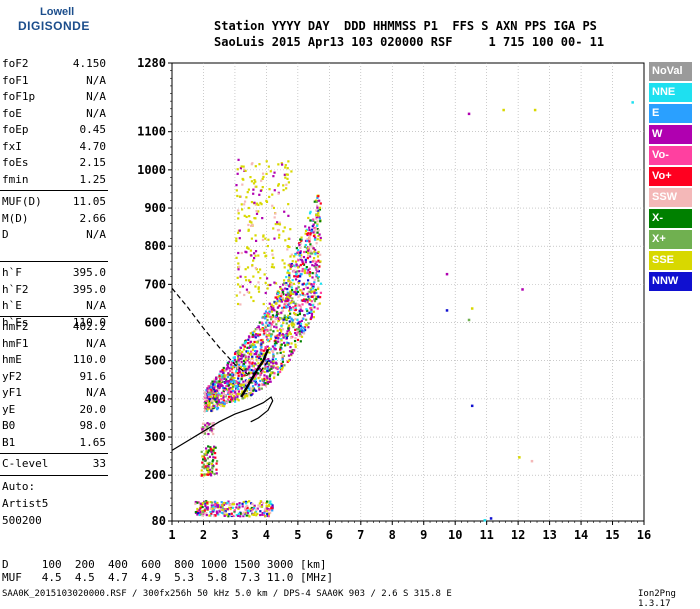  I want to click on param-name: hmF1, so click(15, 343).